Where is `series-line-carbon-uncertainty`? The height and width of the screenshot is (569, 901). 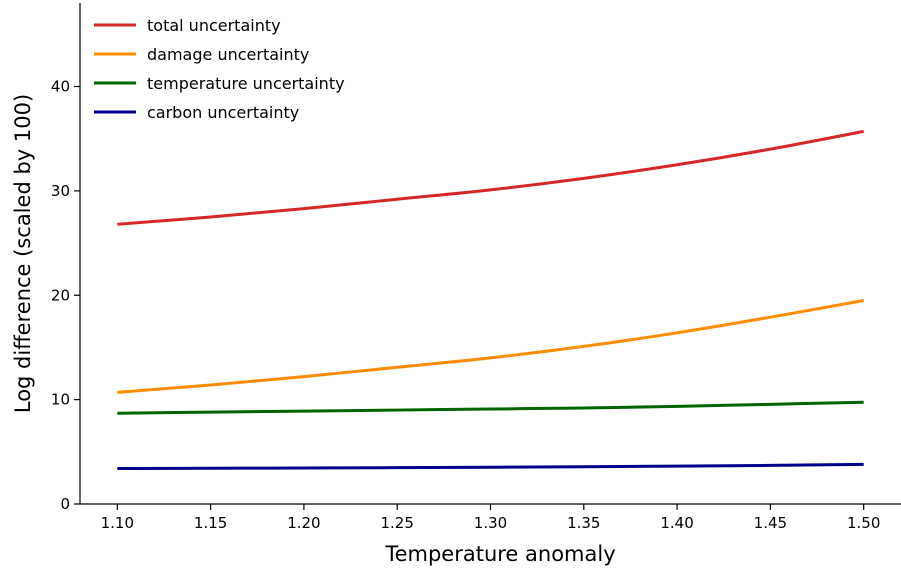 series-line-carbon-uncertainty is located at coordinates (490, 466).